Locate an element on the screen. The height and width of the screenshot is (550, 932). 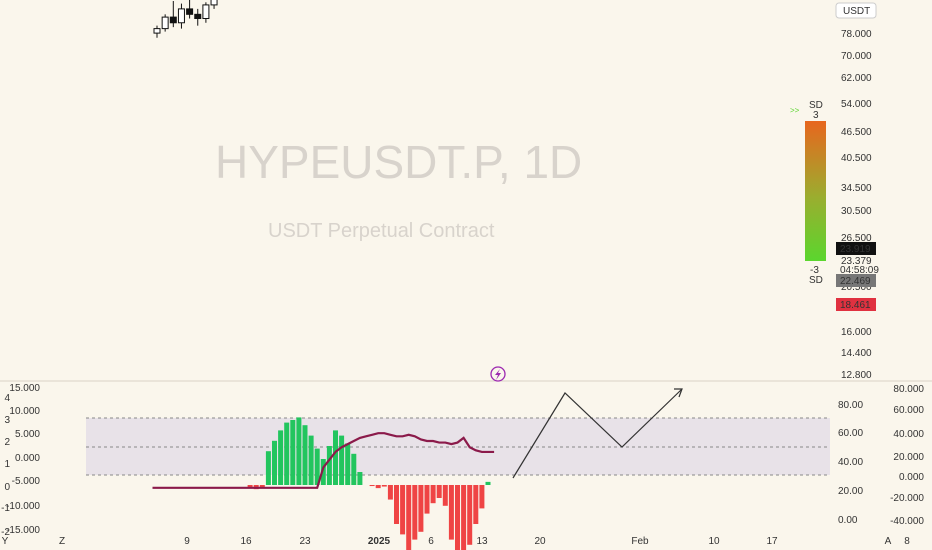
ind-right-tick: 80.00 is located at coordinates (850, 405).